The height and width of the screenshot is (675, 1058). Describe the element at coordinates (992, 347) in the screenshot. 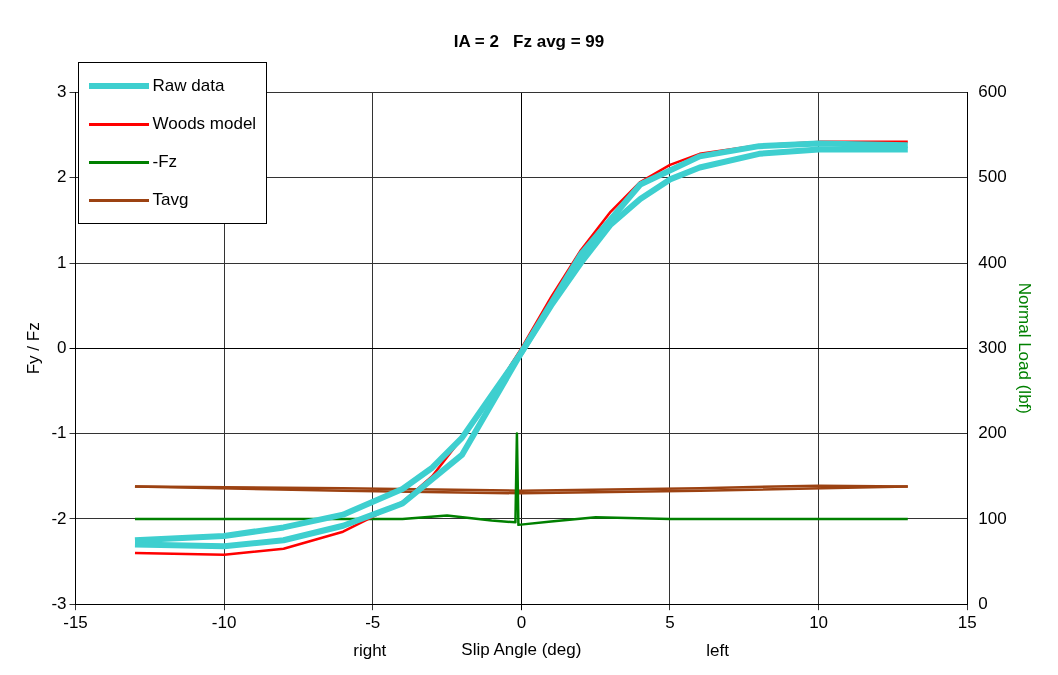

I see `y2-tick-label: 300` at that location.